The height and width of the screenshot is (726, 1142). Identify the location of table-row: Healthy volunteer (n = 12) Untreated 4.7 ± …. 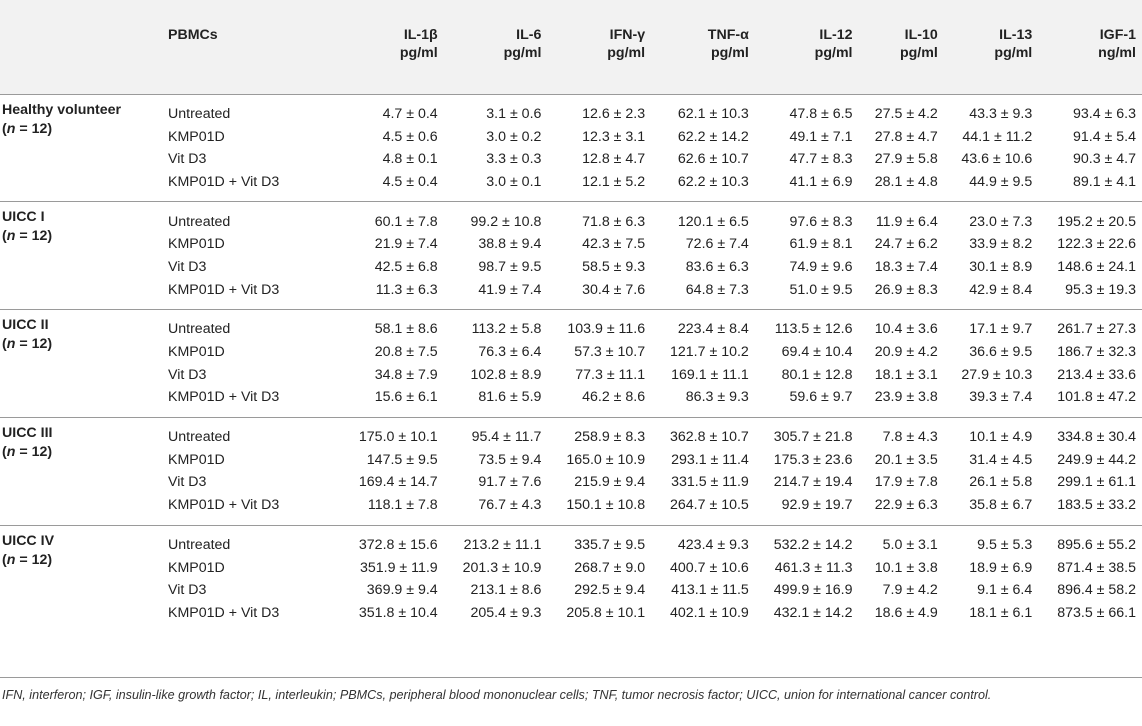
(571, 115).